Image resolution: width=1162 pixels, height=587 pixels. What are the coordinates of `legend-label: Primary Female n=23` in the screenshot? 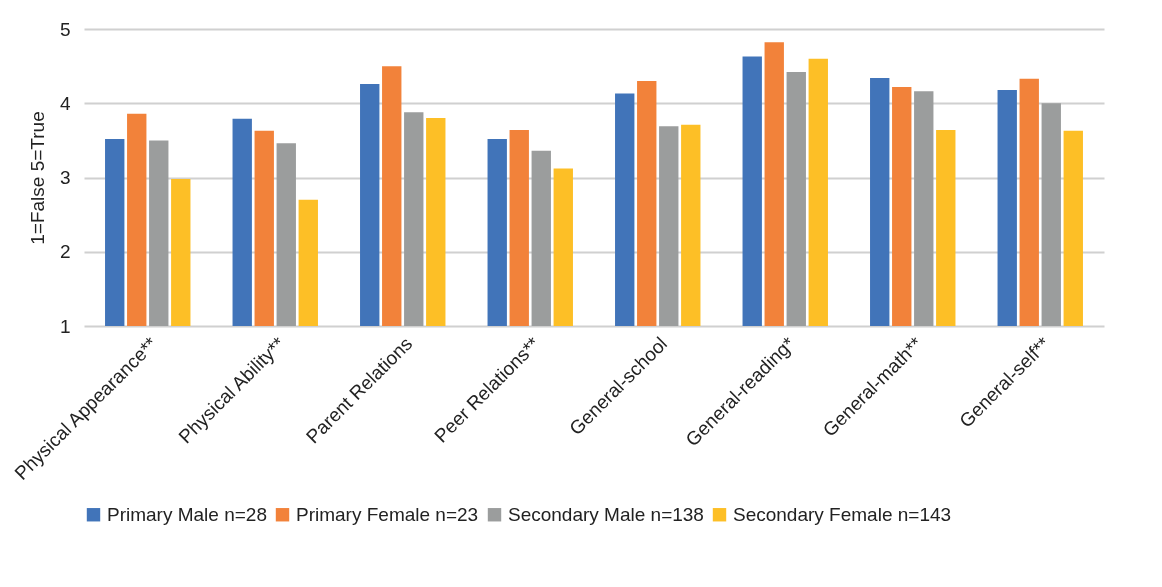 It's located at (387, 514).